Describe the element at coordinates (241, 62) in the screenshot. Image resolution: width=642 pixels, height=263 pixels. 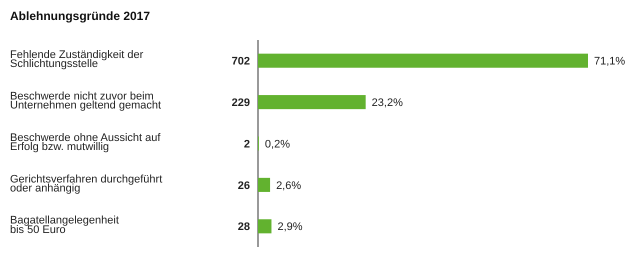
I see `text: 702` at that location.